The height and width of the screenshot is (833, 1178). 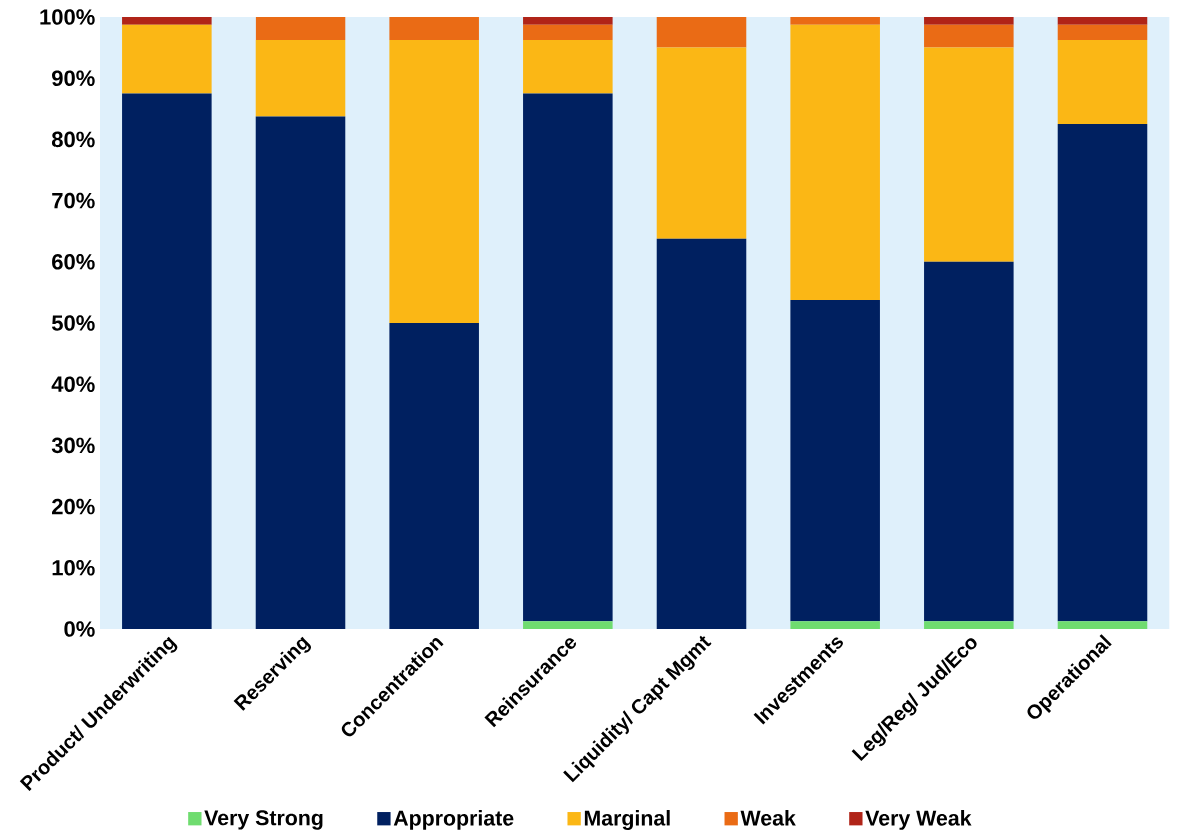 What do you see at coordinates (73, 506) in the screenshot?
I see `y-tick-label: 20%` at bounding box center [73, 506].